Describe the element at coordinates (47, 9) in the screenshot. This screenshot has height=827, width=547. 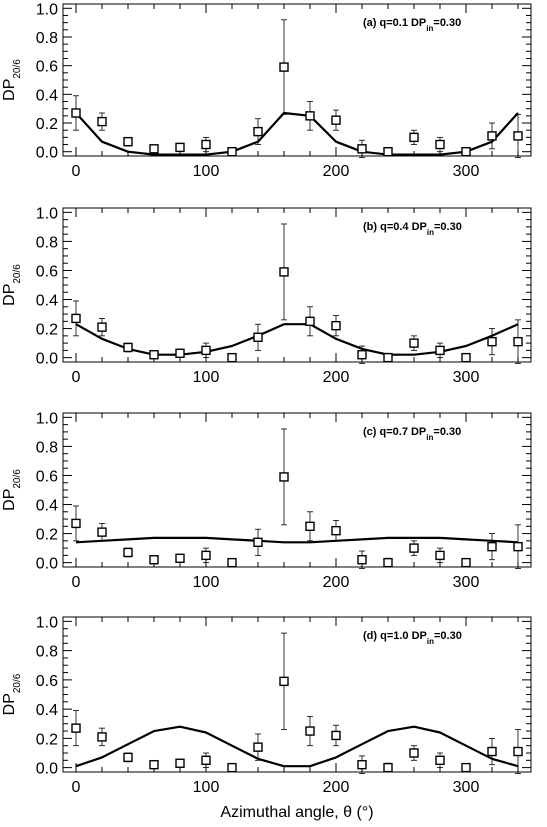
I see `chart-a-ytick-label: 1.0` at that location.